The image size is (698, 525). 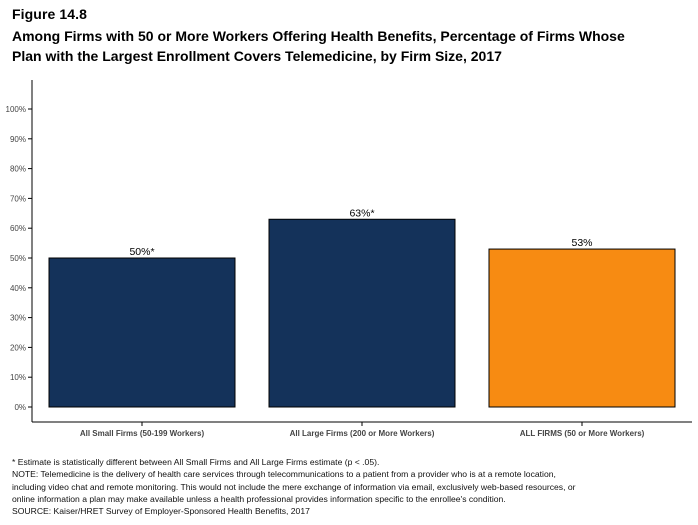 I want to click on y-tick-label: 0%, so click(x=20, y=407).